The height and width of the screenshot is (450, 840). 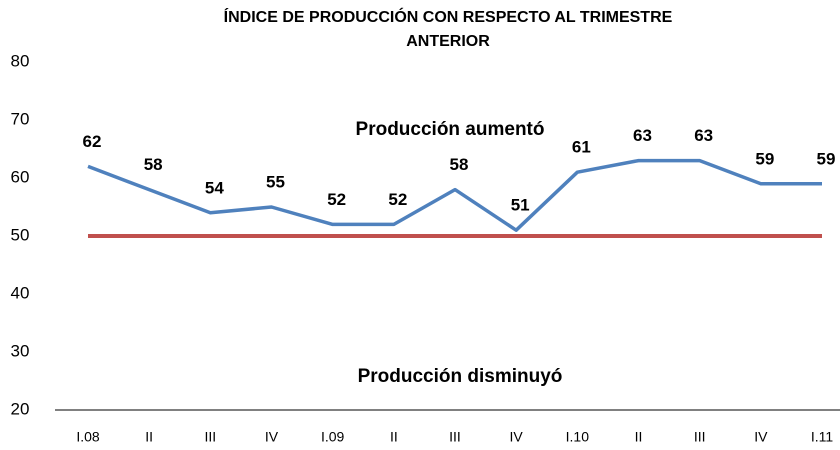 I want to click on x-tick-label: I.08, so click(x=88, y=437).